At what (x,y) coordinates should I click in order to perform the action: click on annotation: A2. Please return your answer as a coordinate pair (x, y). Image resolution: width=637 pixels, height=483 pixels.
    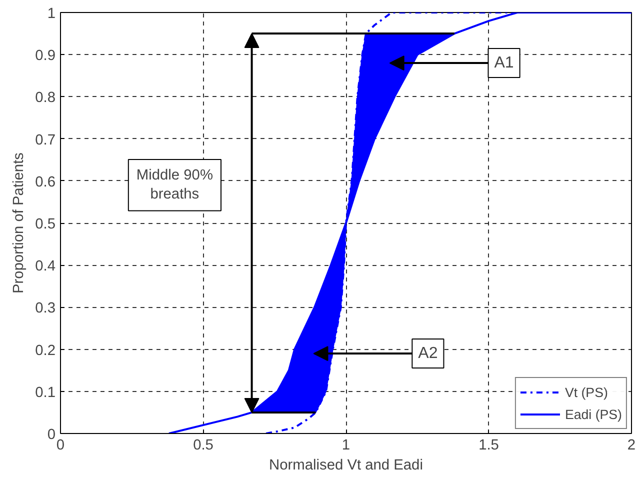
    Looking at the image, I should click on (428, 353).